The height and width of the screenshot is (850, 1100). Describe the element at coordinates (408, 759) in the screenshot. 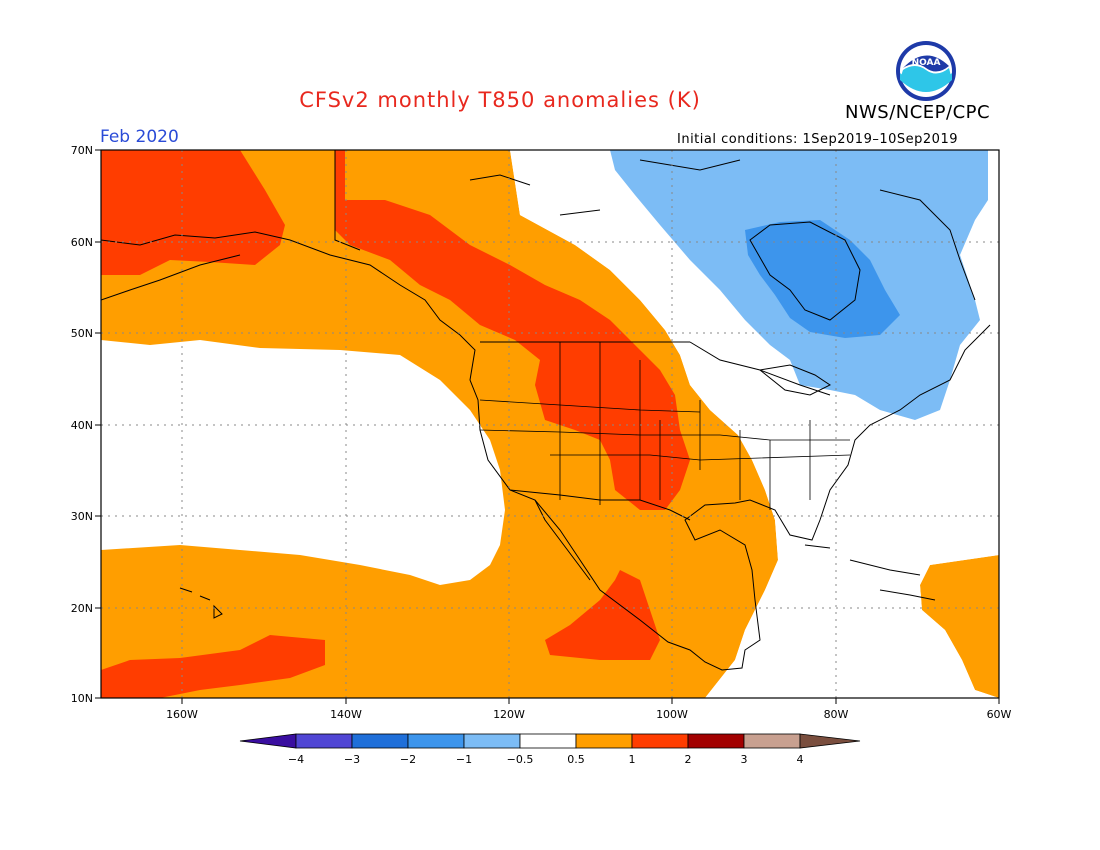

I see `colorbar-label-neg2: −2` at that location.